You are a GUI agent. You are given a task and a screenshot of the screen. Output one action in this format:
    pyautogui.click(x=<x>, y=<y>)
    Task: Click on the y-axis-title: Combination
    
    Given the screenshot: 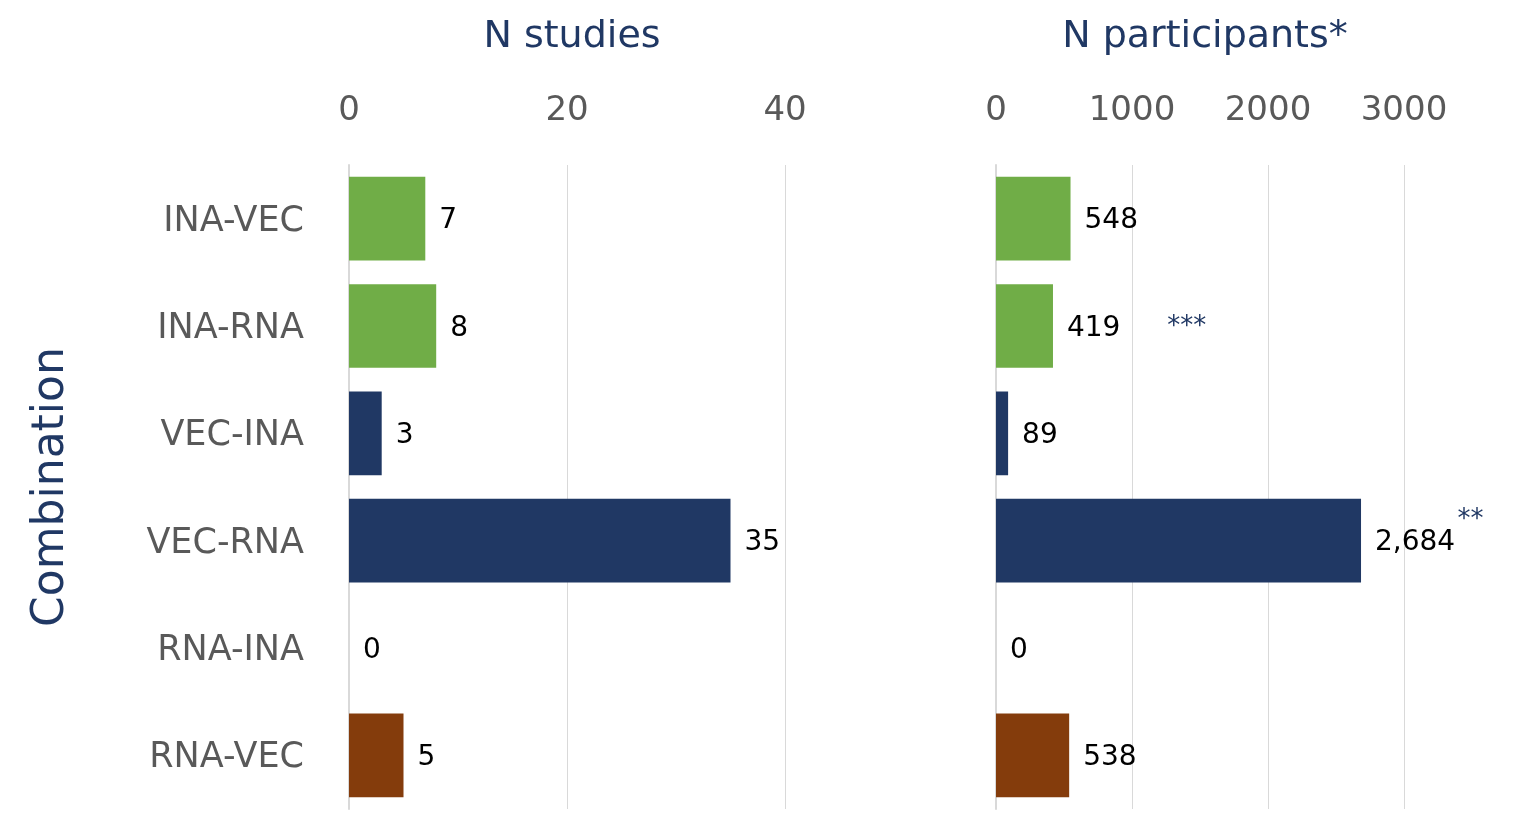 What is the action you would take?
    pyautogui.click(x=47, y=487)
    